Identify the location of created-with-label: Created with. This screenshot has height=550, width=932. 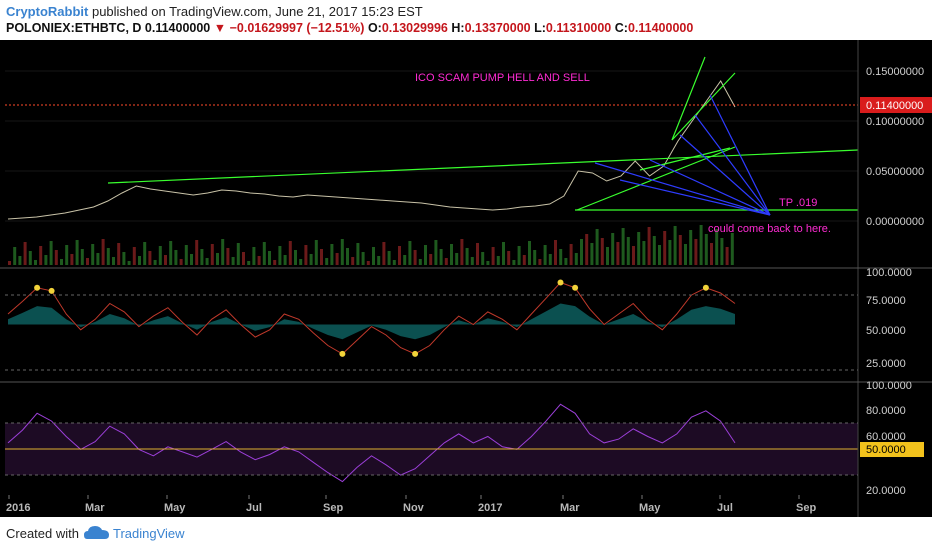
(42, 533).